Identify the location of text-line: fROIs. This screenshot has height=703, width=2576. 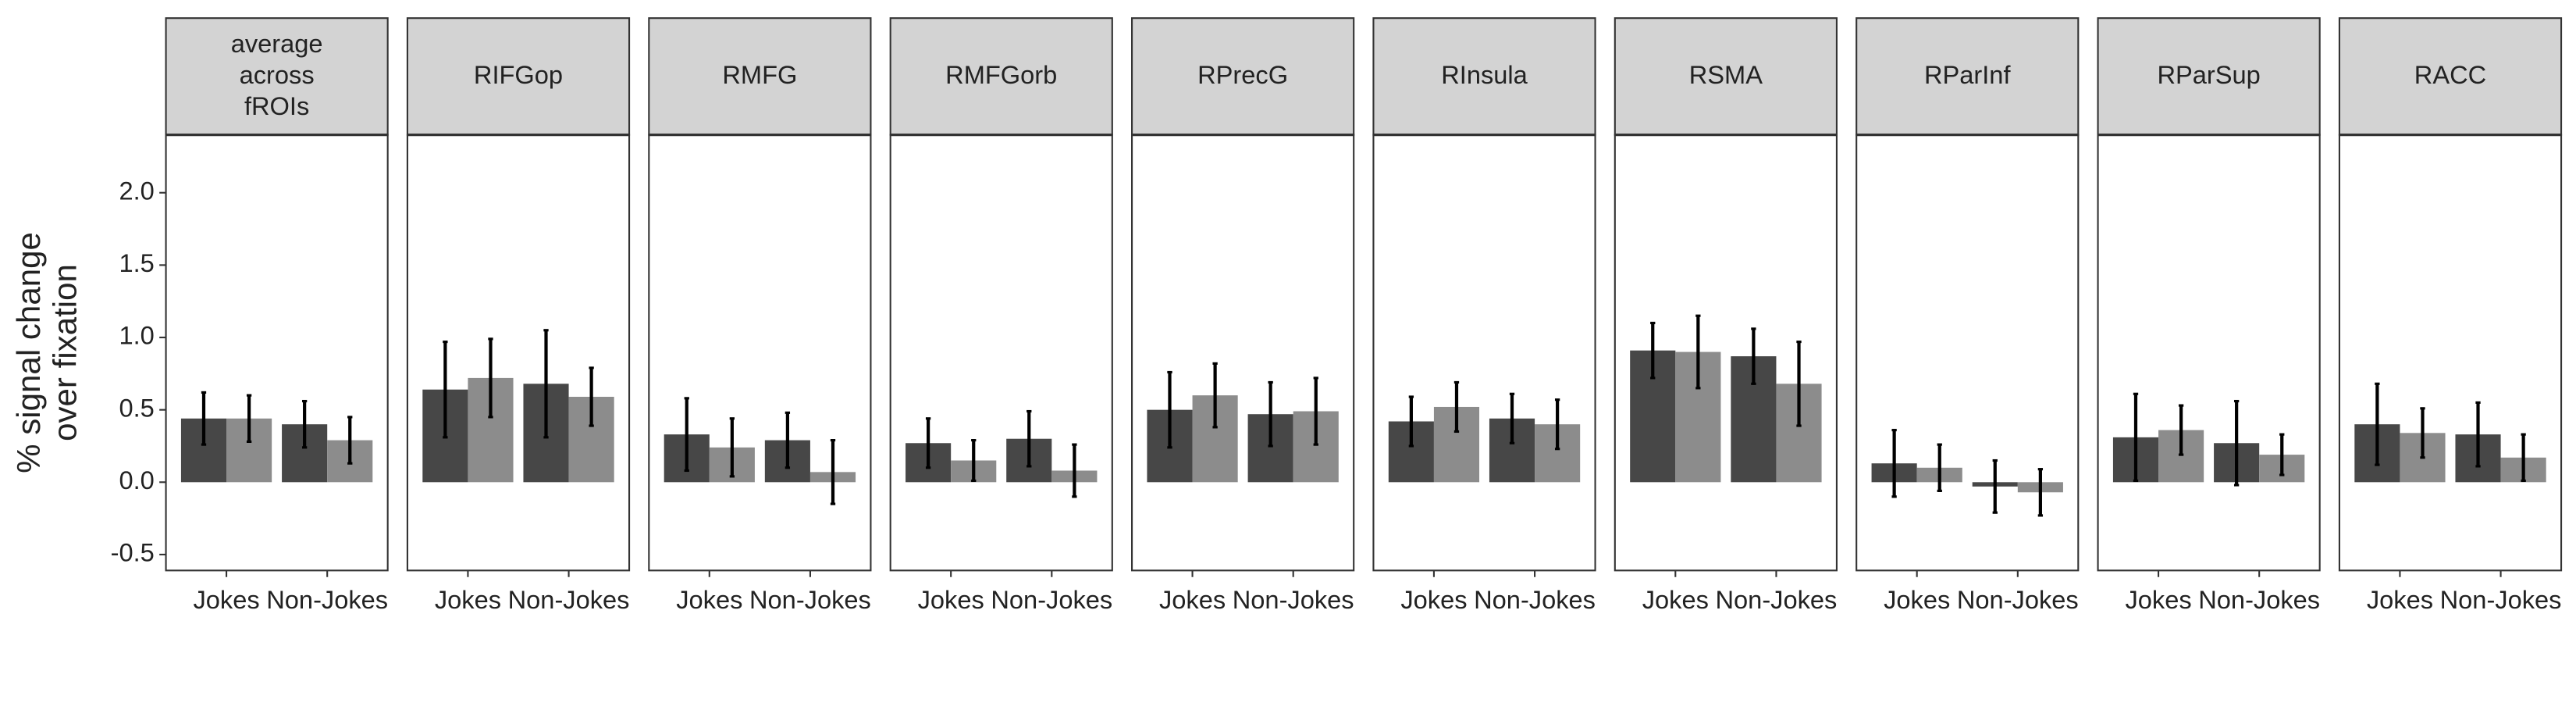
(276, 105).